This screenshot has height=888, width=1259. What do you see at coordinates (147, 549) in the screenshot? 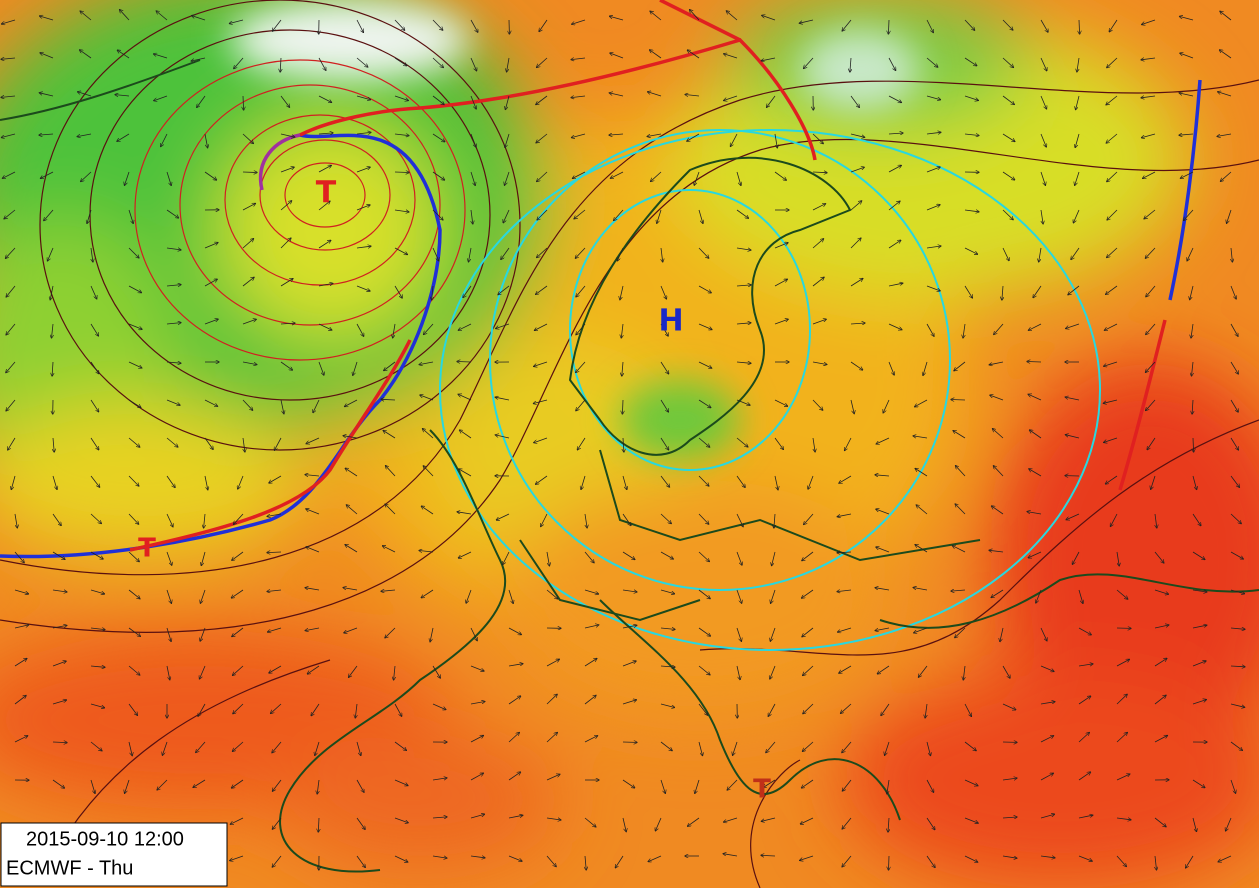
I see `low-label: T` at bounding box center [147, 549].